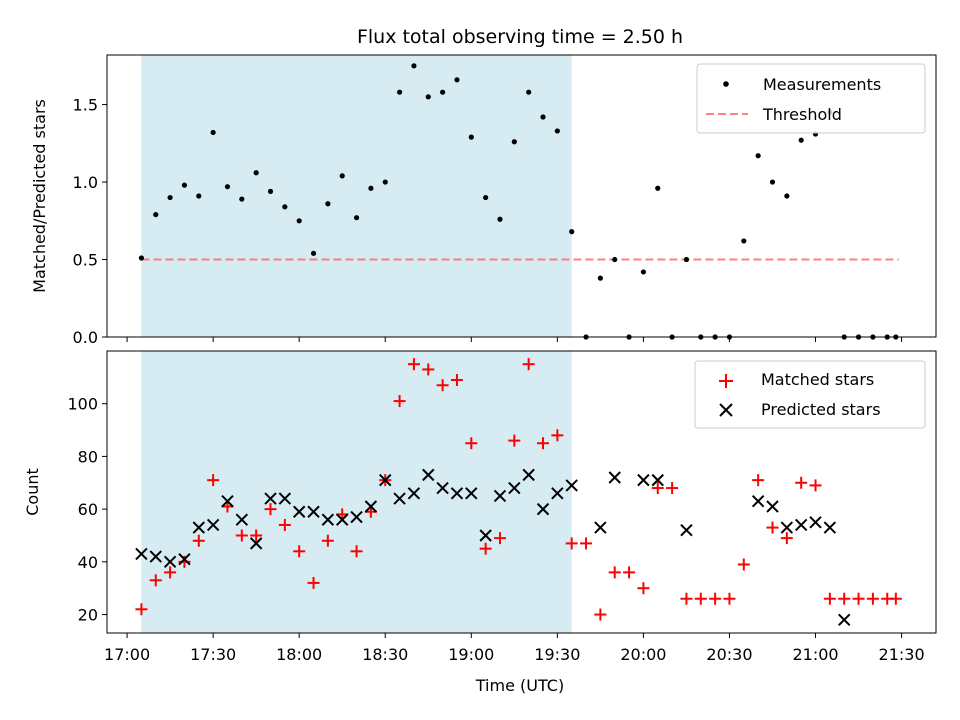 Image resolution: width=960 pixels, height=720 pixels. Describe the element at coordinates (729, 654) in the screenshot. I see `x-tick-label: 20:30` at that location.